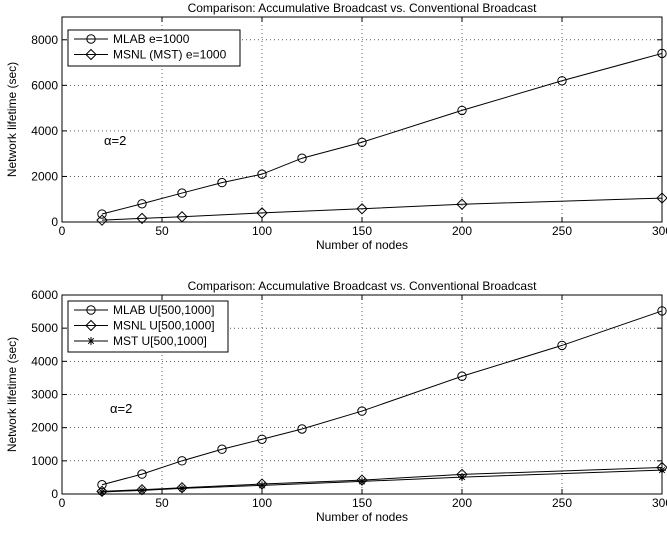  I want to click on y-tick-label: 3000, so click(44, 395).